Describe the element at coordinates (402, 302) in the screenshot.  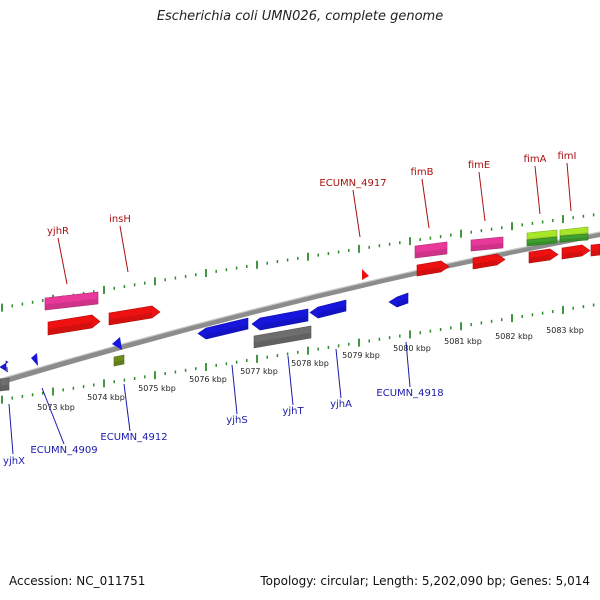
I see `feature-ecumn-4918-shade` at that location.